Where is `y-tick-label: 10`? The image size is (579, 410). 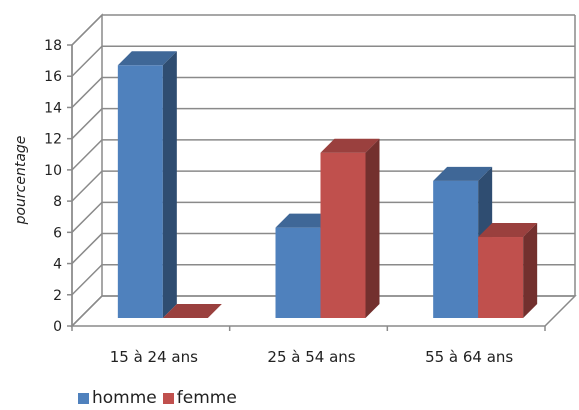 y-tick-label: 10 is located at coordinates (53, 171).